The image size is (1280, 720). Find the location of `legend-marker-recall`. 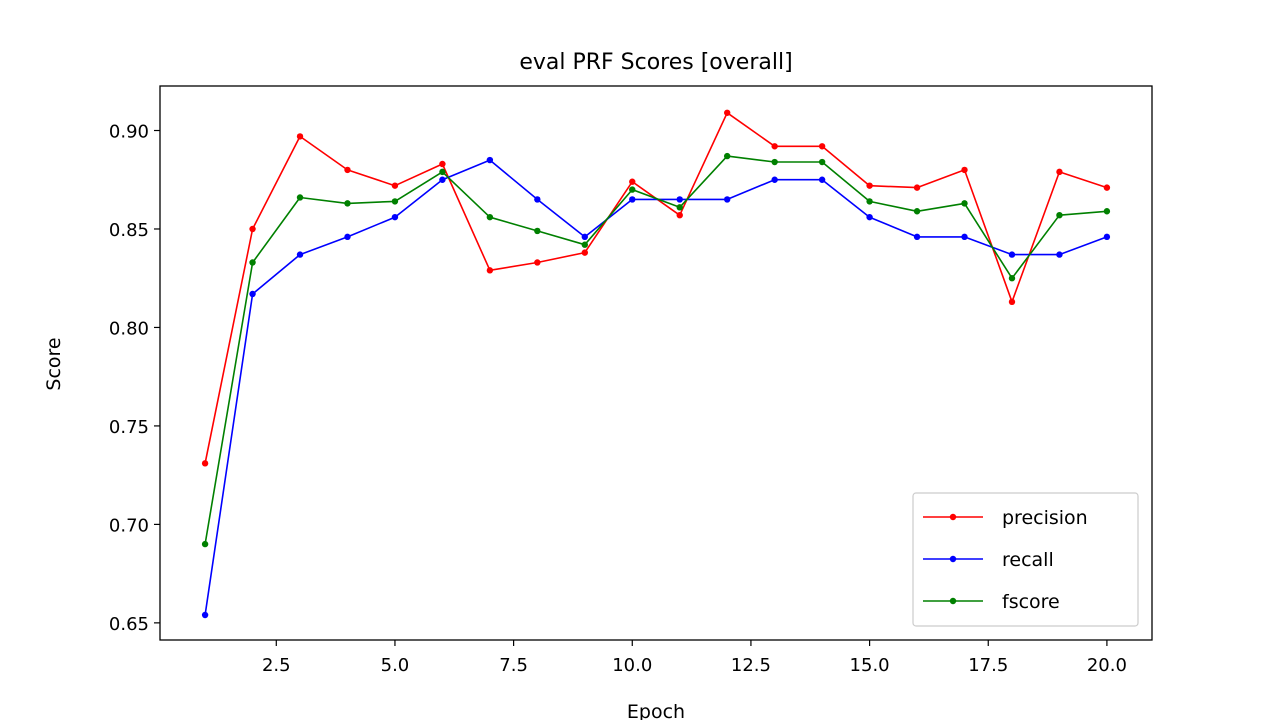

legend-marker-recall is located at coordinates (953, 559).